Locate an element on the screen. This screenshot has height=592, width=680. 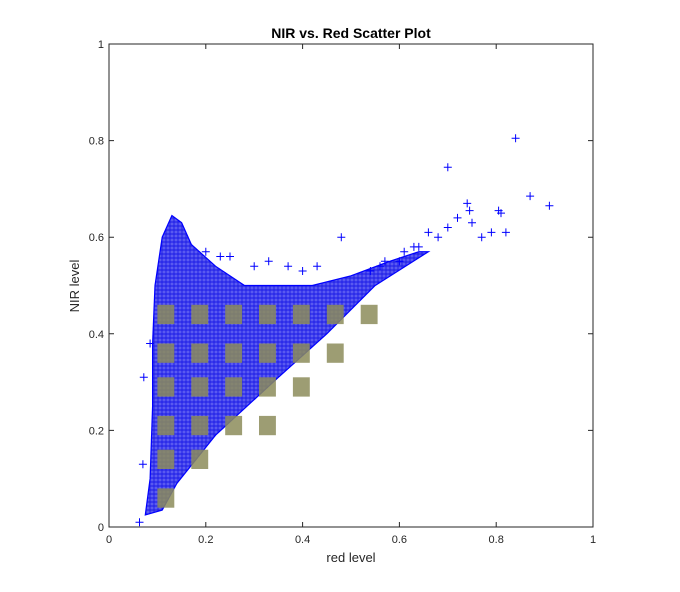
chart-title: NIR vs. Red Scatter Plot is located at coordinates (351, 33).